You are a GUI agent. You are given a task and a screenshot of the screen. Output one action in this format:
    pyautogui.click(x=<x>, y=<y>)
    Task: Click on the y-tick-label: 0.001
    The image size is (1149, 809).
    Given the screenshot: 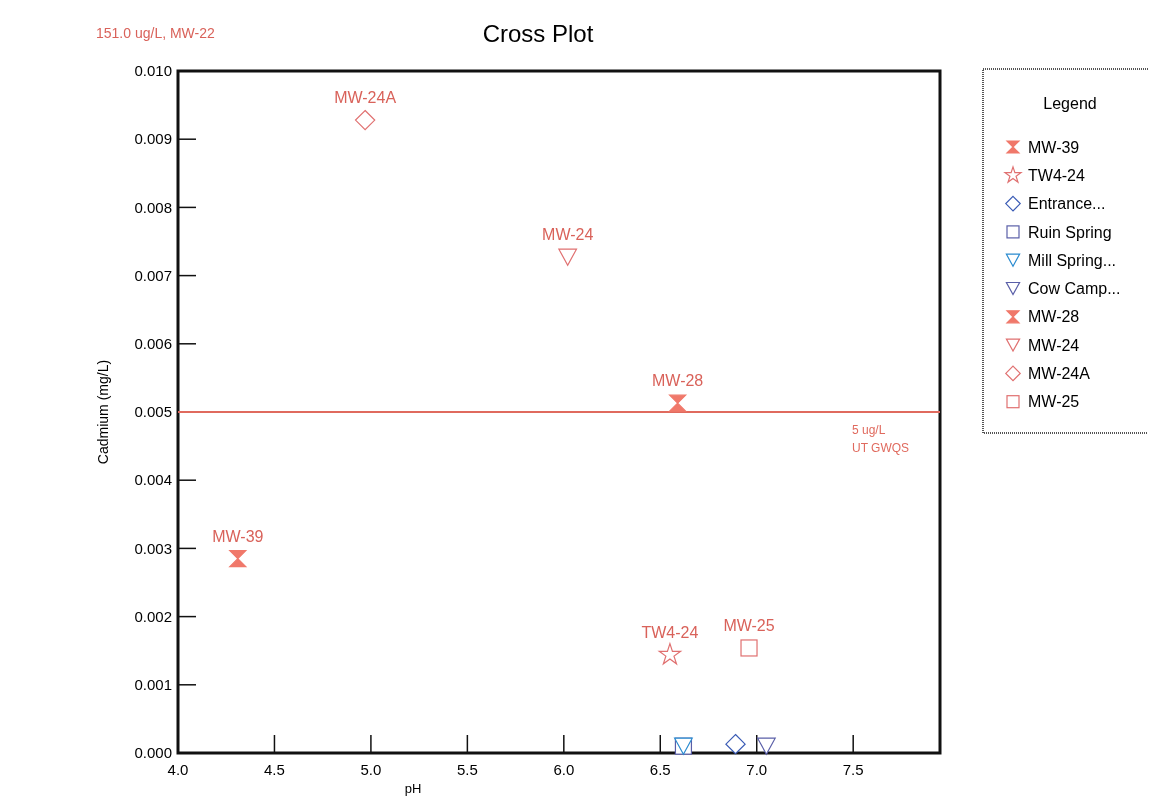 What is the action you would take?
    pyautogui.click(x=153, y=685)
    